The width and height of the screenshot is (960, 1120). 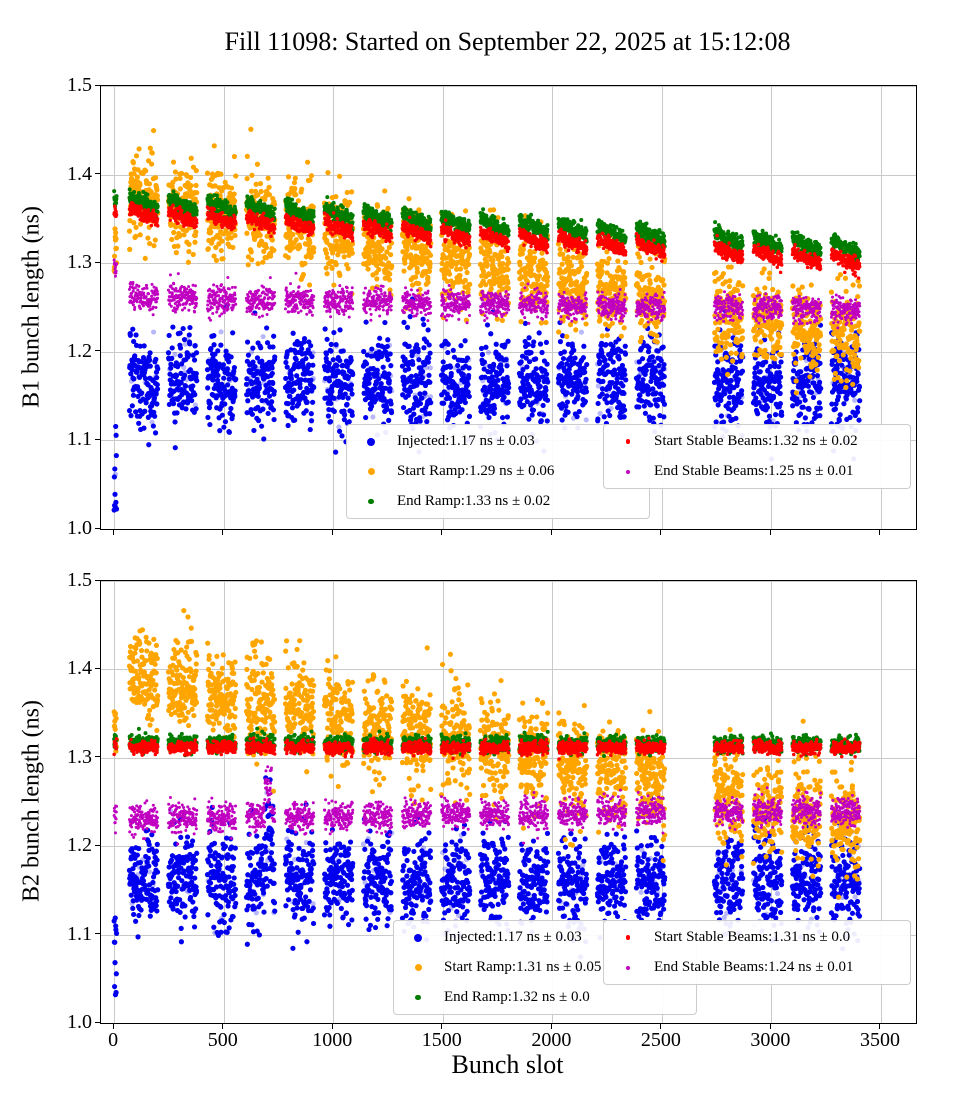 What do you see at coordinates (507, 1064) in the screenshot?
I see `x-axis-label: Bunch slot` at bounding box center [507, 1064].